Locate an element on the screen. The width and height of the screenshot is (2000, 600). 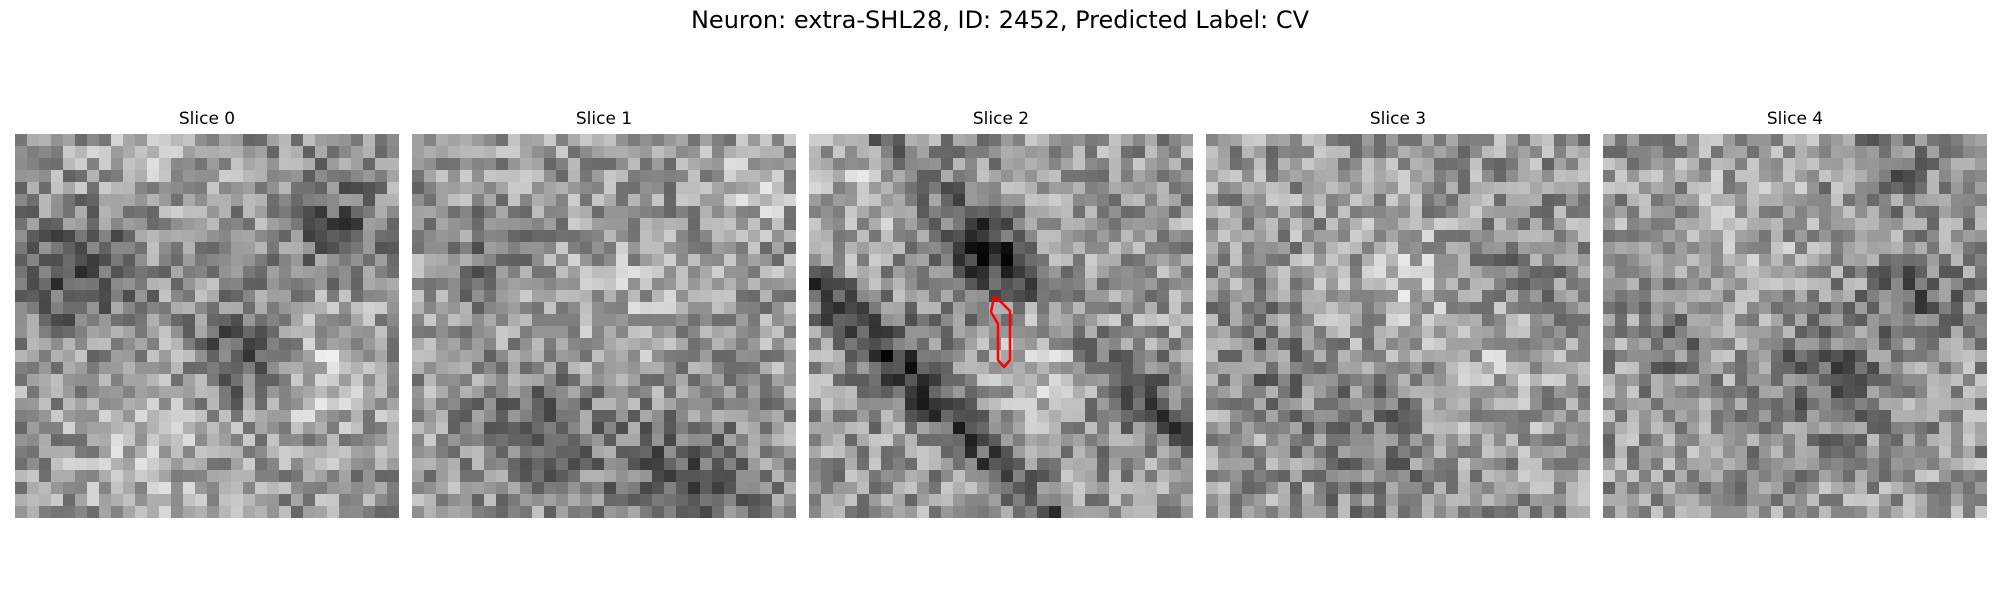
slice-panel-3: Slice 3 is located at coordinates (1398, 313).